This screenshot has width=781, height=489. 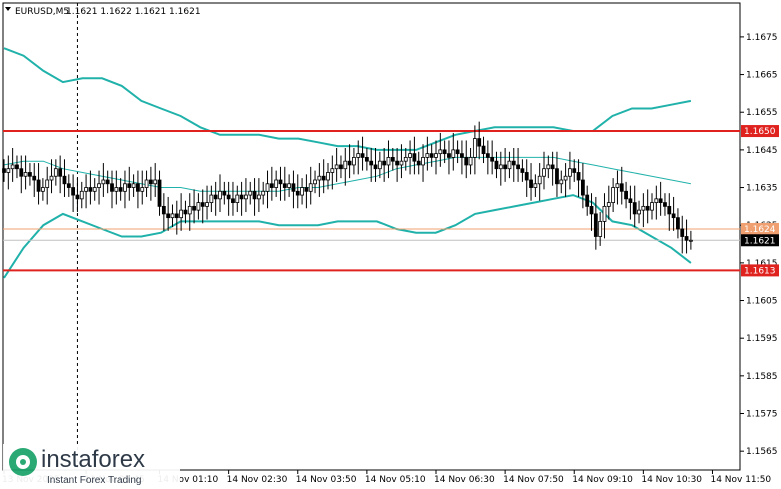 What do you see at coordinates (42, 12) in the screenshot?
I see `symbol-label: EURUSD,M5` at bounding box center [42, 12].